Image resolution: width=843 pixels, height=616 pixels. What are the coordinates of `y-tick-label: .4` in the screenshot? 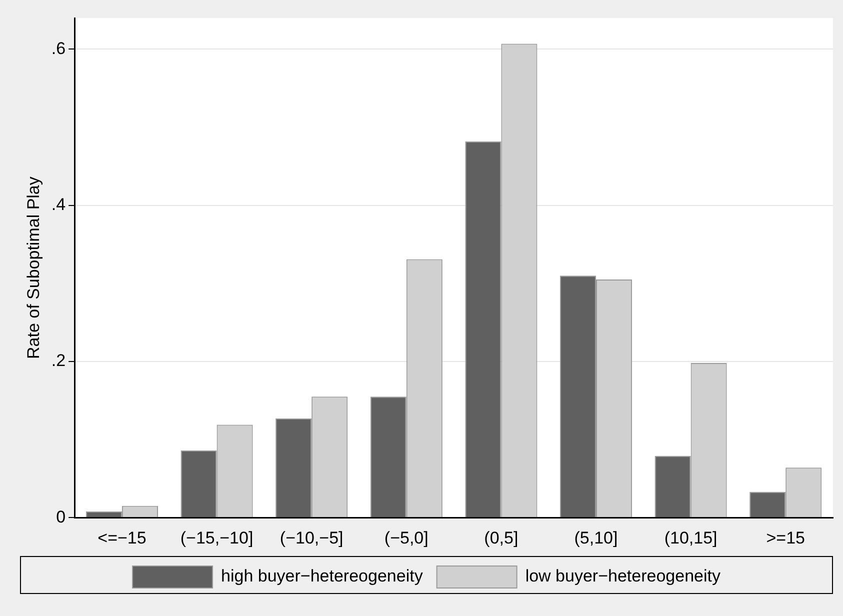 It's located at (58, 204).